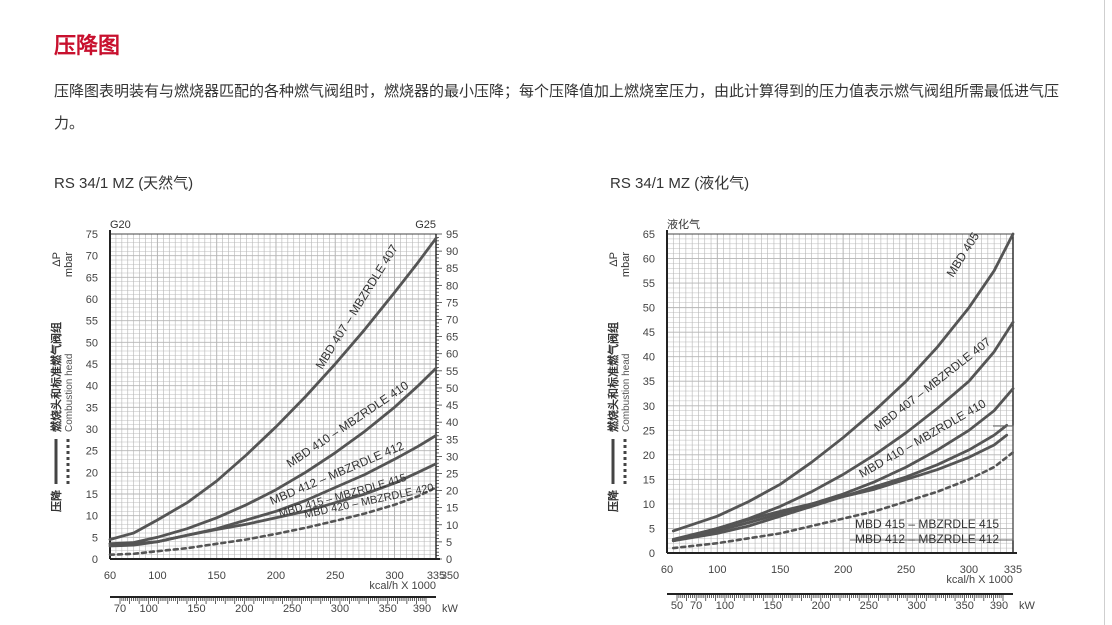 Image resolution: width=1112 pixels, height=625 pixels. I want to click on chart1-y2-tick-label: 20, so click(452, 492).